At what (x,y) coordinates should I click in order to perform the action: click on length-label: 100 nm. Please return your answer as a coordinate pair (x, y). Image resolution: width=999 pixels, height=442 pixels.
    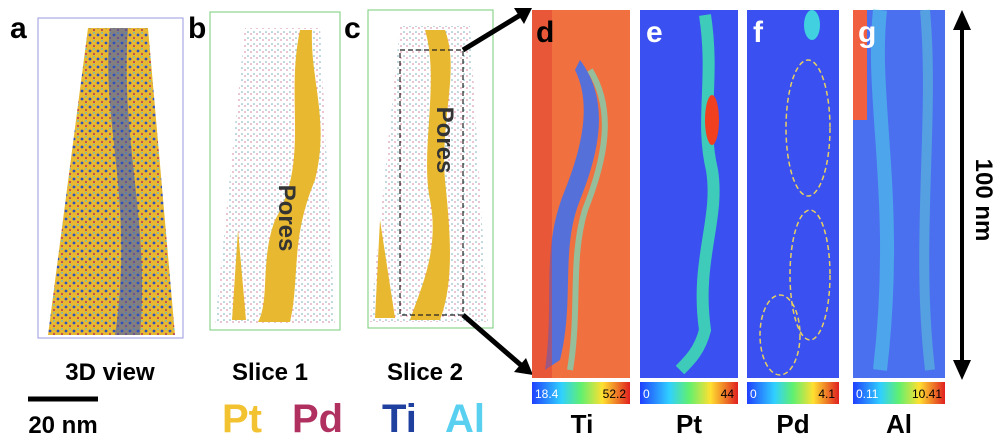
    Looking at the image, I should click on (983, 200).